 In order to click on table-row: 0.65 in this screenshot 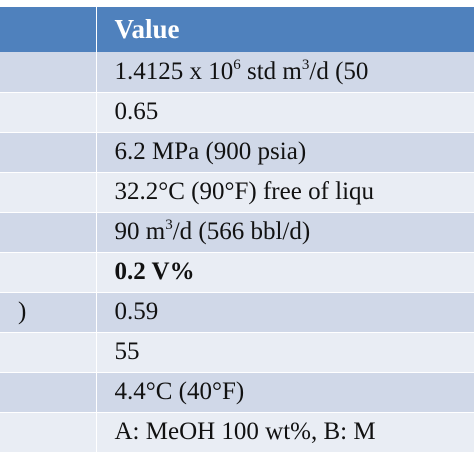, I will do `click(237, 112)`.